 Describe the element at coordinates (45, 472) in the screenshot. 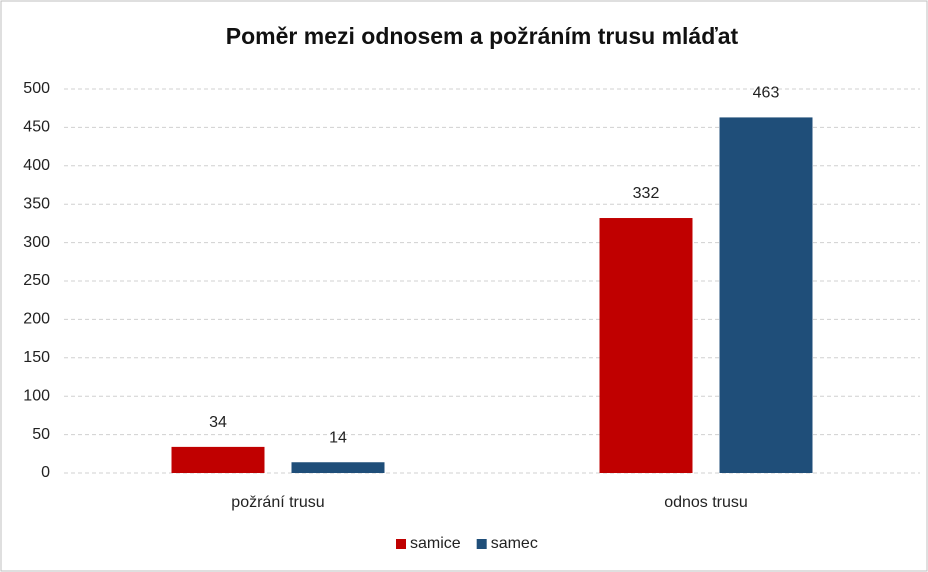

I see `y-tick-label: 0` at that location.